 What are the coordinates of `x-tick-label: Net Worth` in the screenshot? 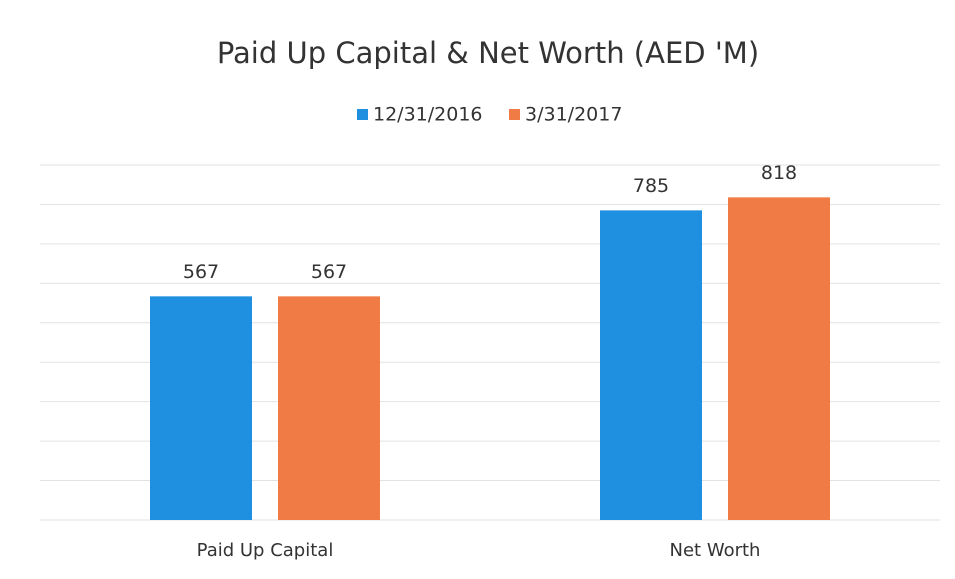 It's located at (715, 550).